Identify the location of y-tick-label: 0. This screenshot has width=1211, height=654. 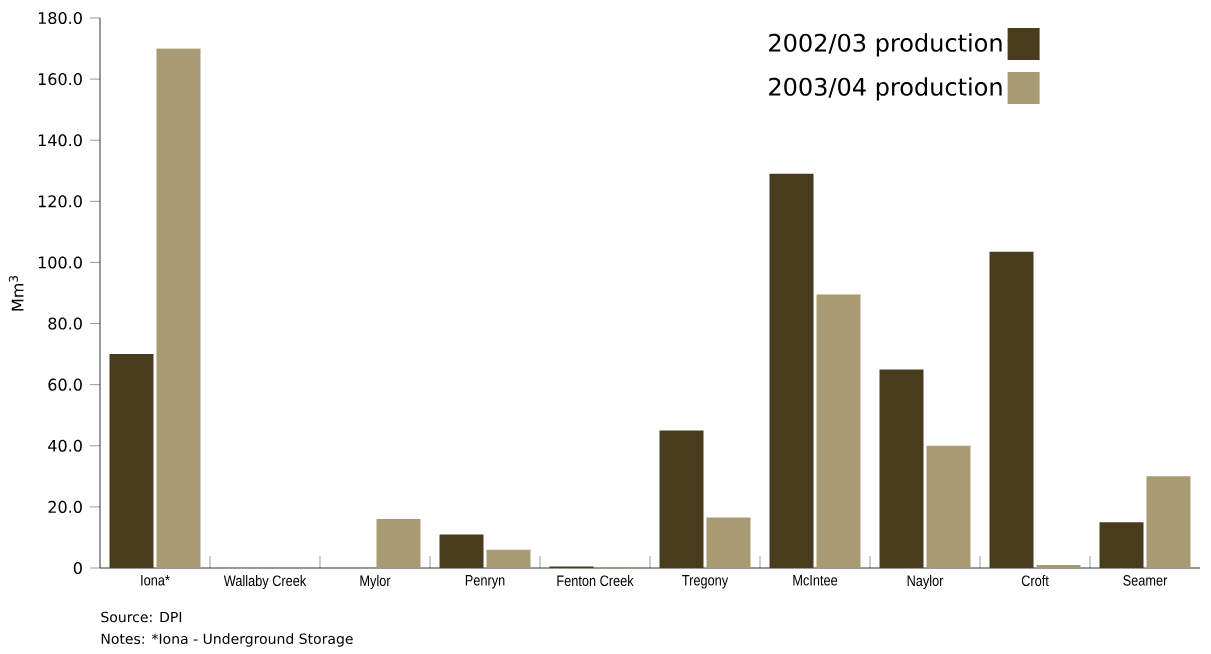
(77, 568).